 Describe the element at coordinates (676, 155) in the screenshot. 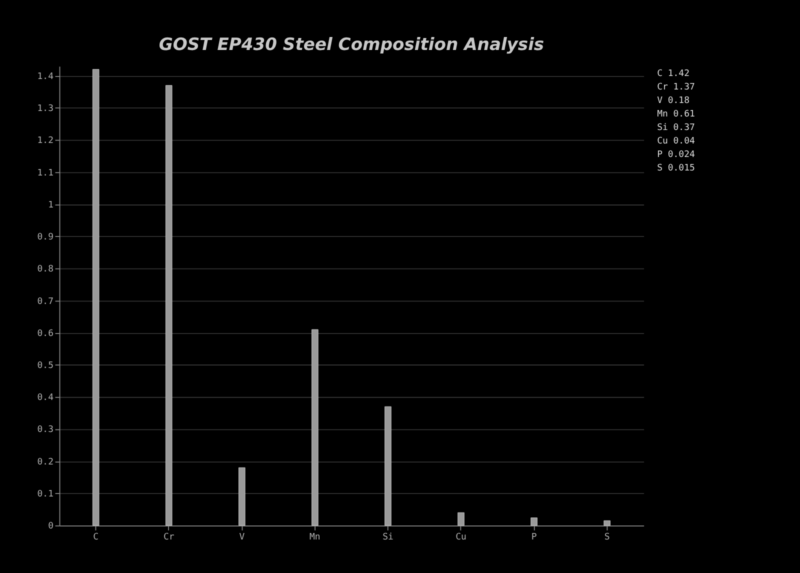

I see `text: P 0.024` at that location.